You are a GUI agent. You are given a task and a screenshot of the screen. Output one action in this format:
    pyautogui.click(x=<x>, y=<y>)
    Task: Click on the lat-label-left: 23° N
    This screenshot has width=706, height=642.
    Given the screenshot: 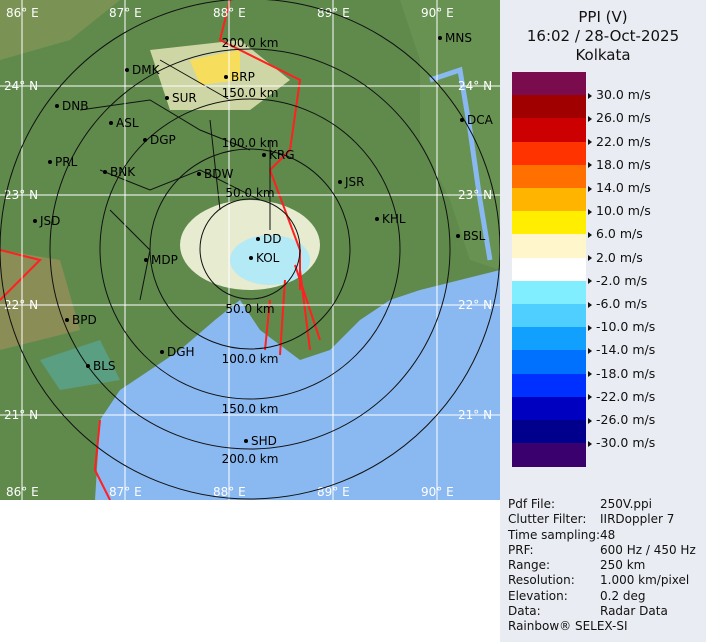 What is the action you would take?
    pyautogui.click(x=21, y=195)
    